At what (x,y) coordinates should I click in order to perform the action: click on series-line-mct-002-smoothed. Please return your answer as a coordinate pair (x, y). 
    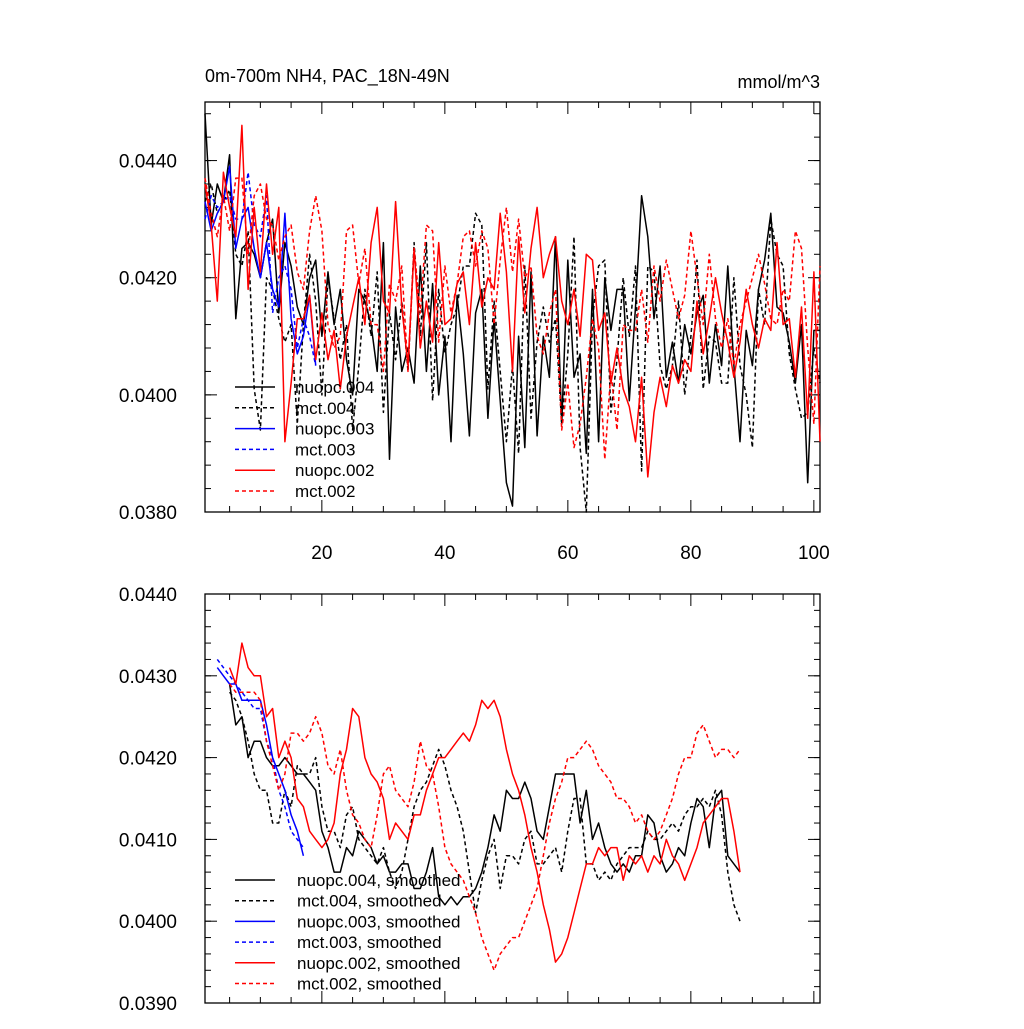
    Looking at the image, I should click on (485, 827).